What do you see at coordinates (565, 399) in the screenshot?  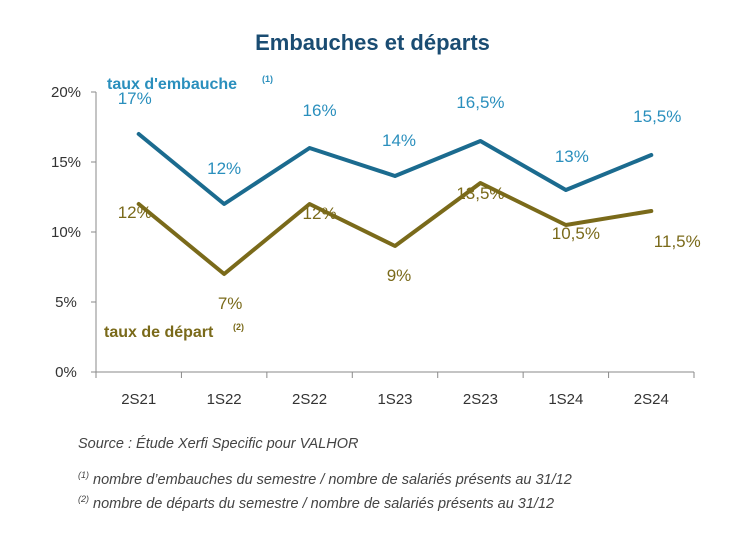 I see `x-tick-label: 1S24` at bounding box center [565, 399].